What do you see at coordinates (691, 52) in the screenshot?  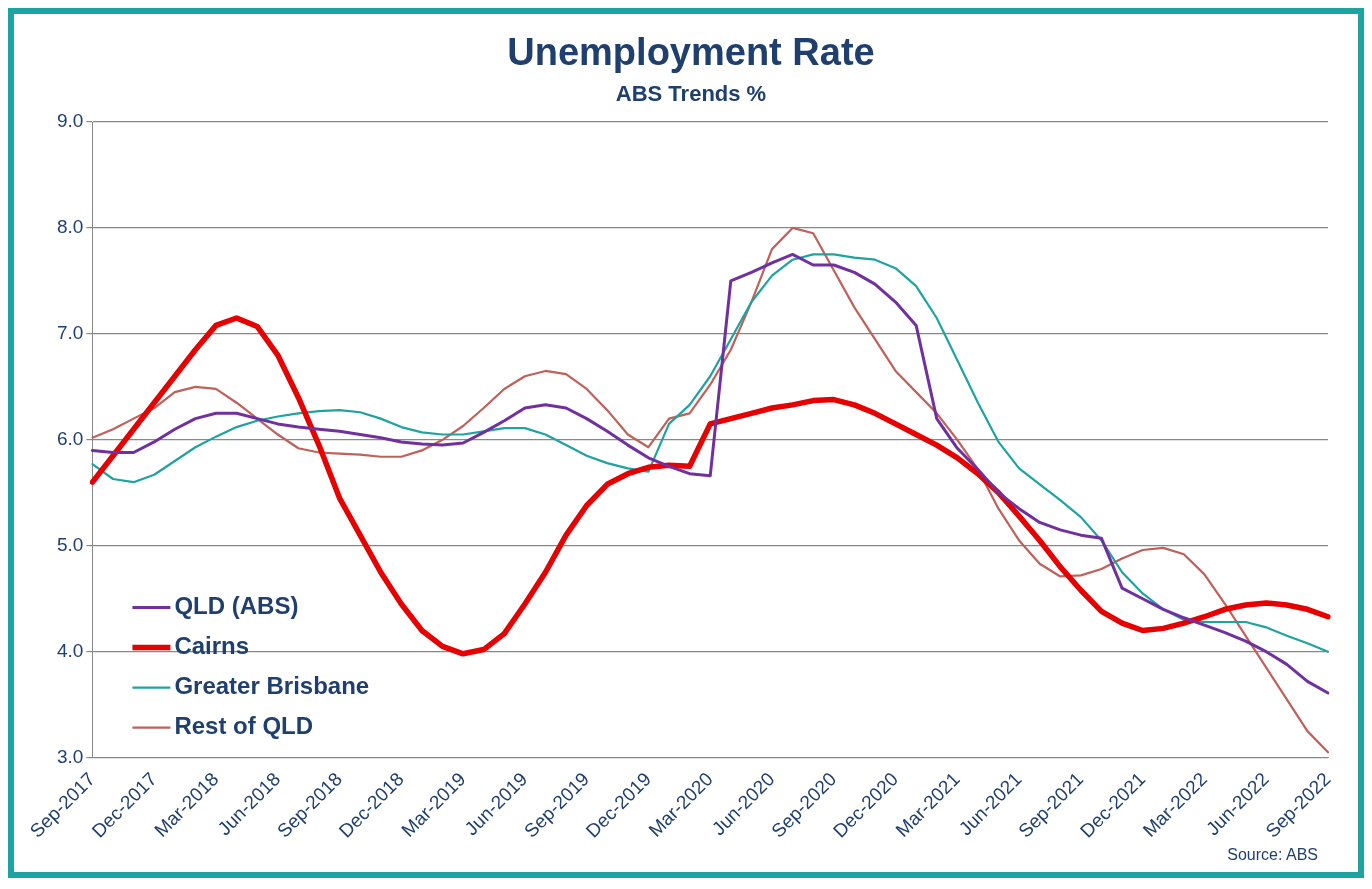 I see `chart-title: Unemployment Rate` at bounding box center [691, 52].